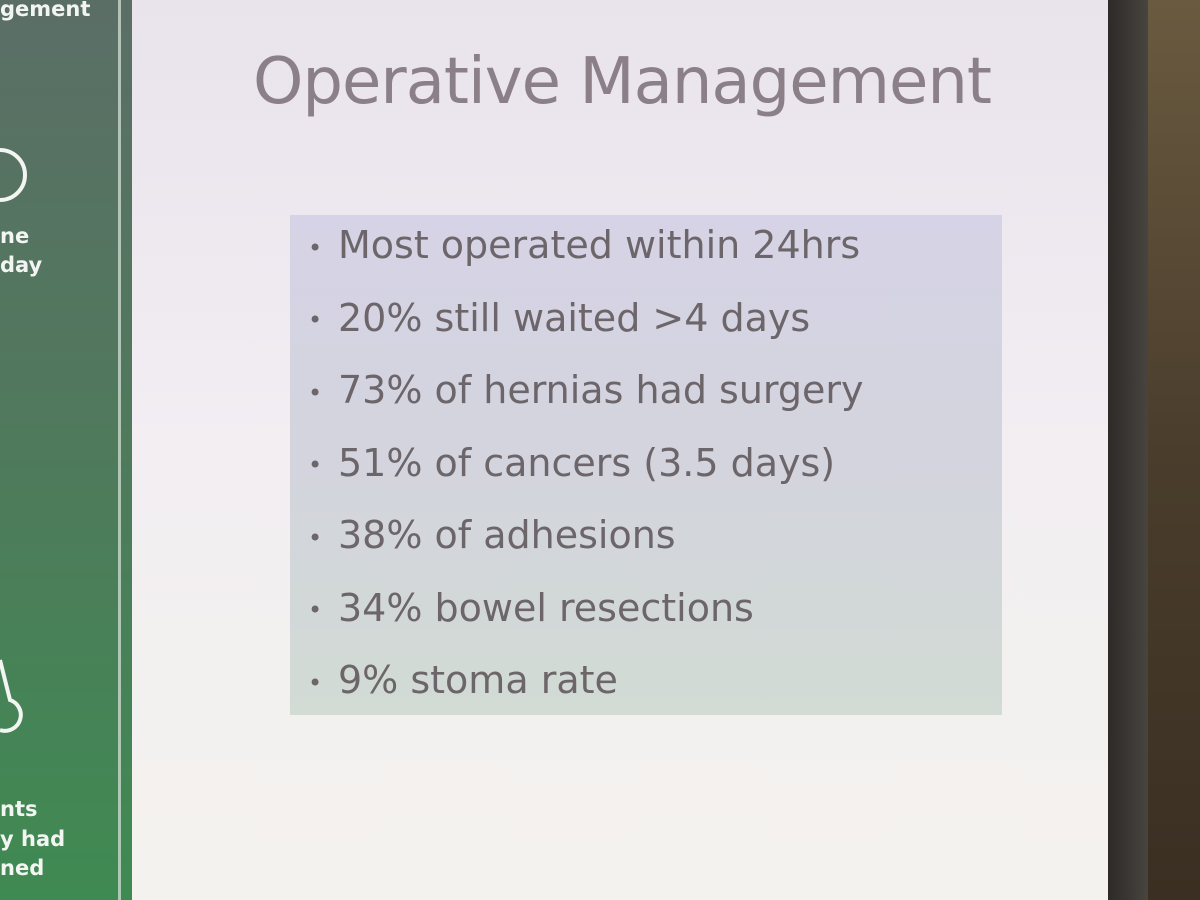  I want to click on side-text: ne, so click(15, 236).